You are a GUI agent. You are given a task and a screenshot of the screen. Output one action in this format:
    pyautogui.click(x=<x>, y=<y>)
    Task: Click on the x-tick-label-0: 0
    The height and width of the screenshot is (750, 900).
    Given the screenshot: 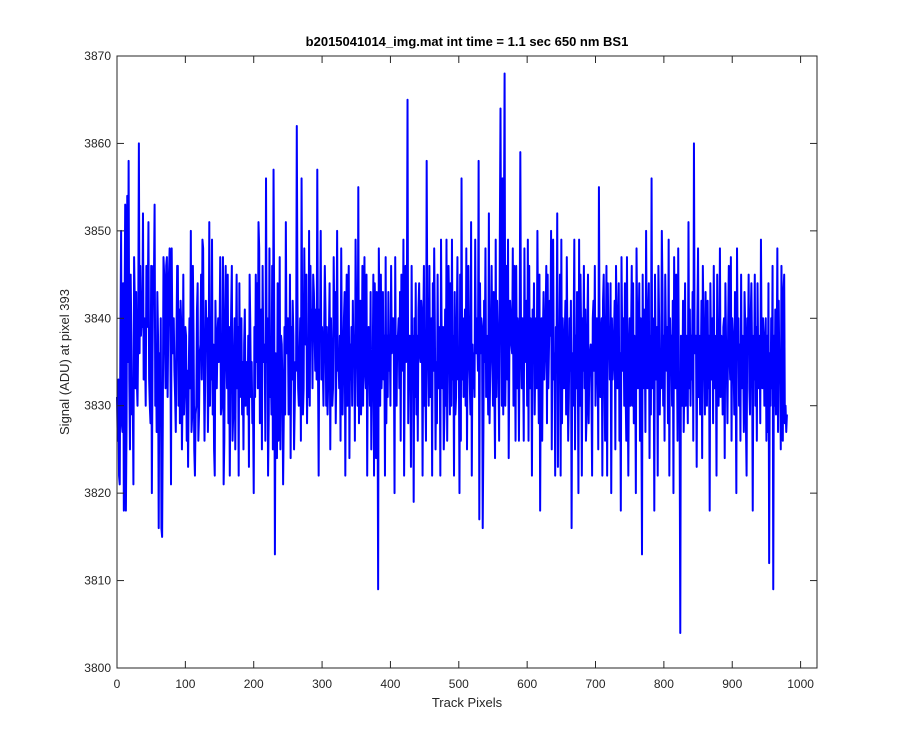 What is the action you would take?
    pyautogui.click(x=117, y=684)
    